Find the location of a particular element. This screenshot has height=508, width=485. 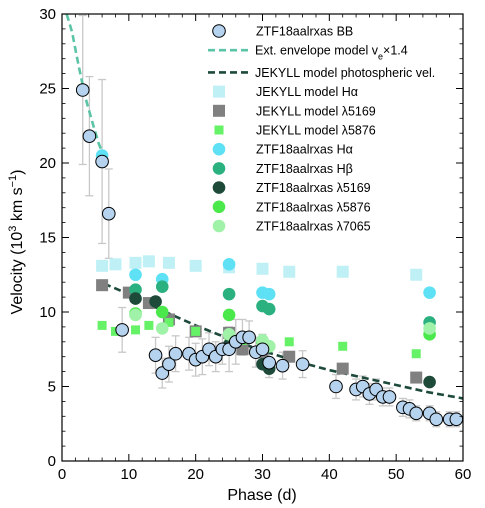

legend-label: JEKYLL model photospheric vel. is located at coordinates (345, 73).